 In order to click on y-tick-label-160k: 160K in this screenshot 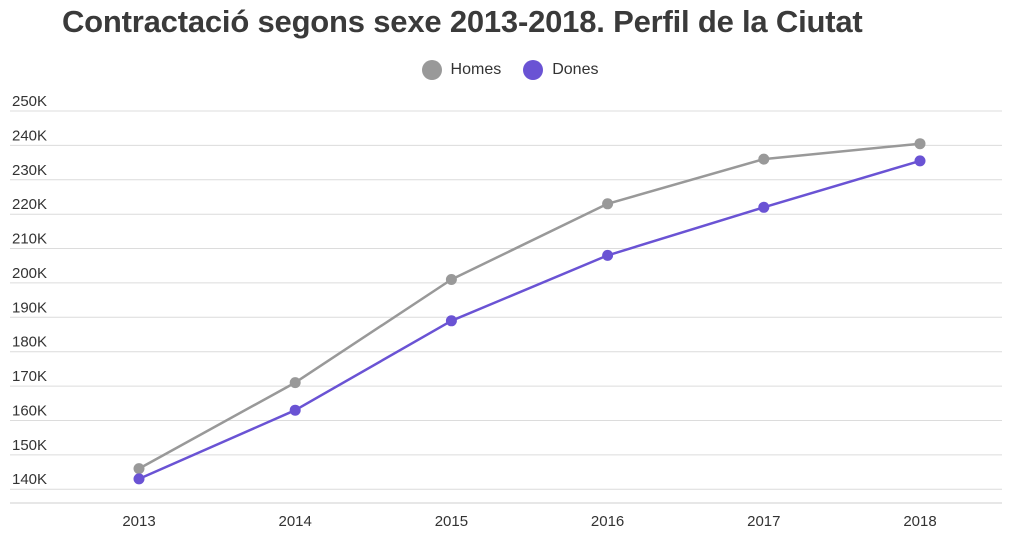, I will do `click(29, 411)`.